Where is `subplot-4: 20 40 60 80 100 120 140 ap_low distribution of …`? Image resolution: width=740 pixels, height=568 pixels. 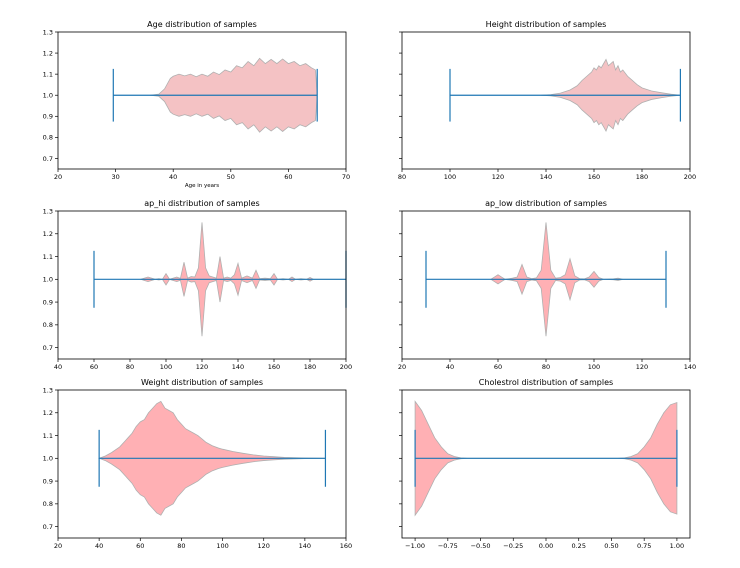
subplot-4: 20 40 60 80 100 120 140 ap_low distribution of … is located at coordinates (547, 285).